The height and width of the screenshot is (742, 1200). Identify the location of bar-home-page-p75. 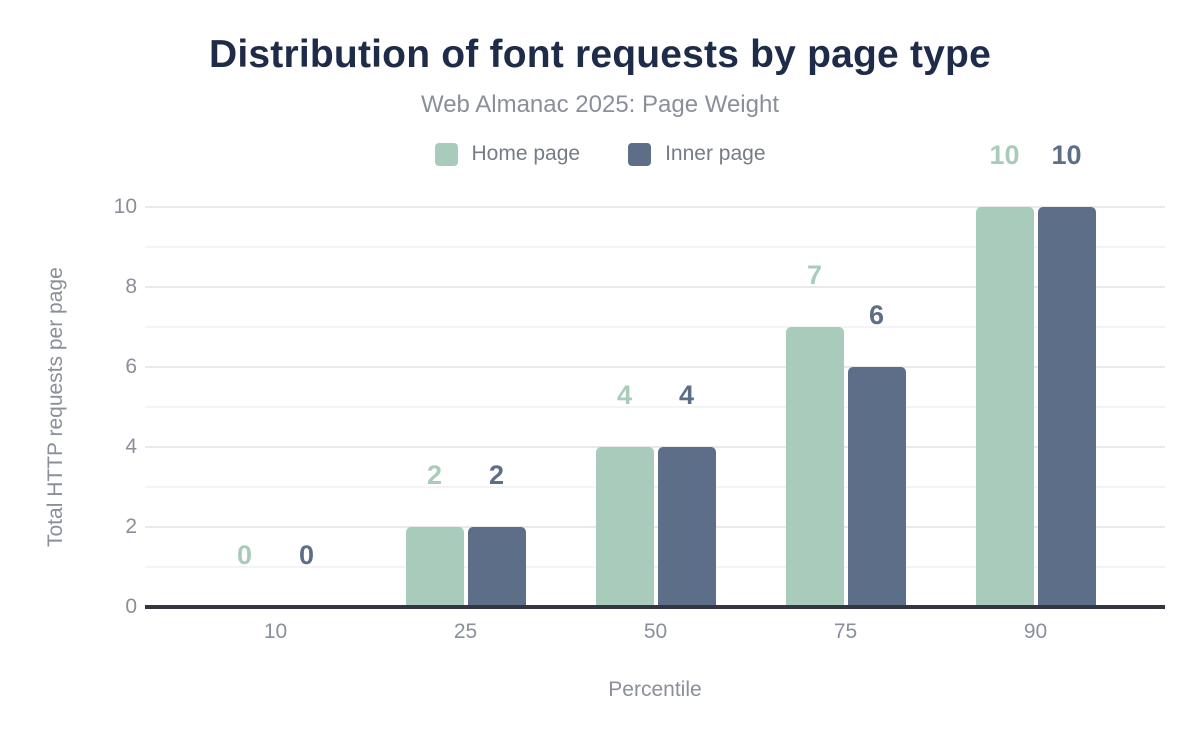
(814, 467).